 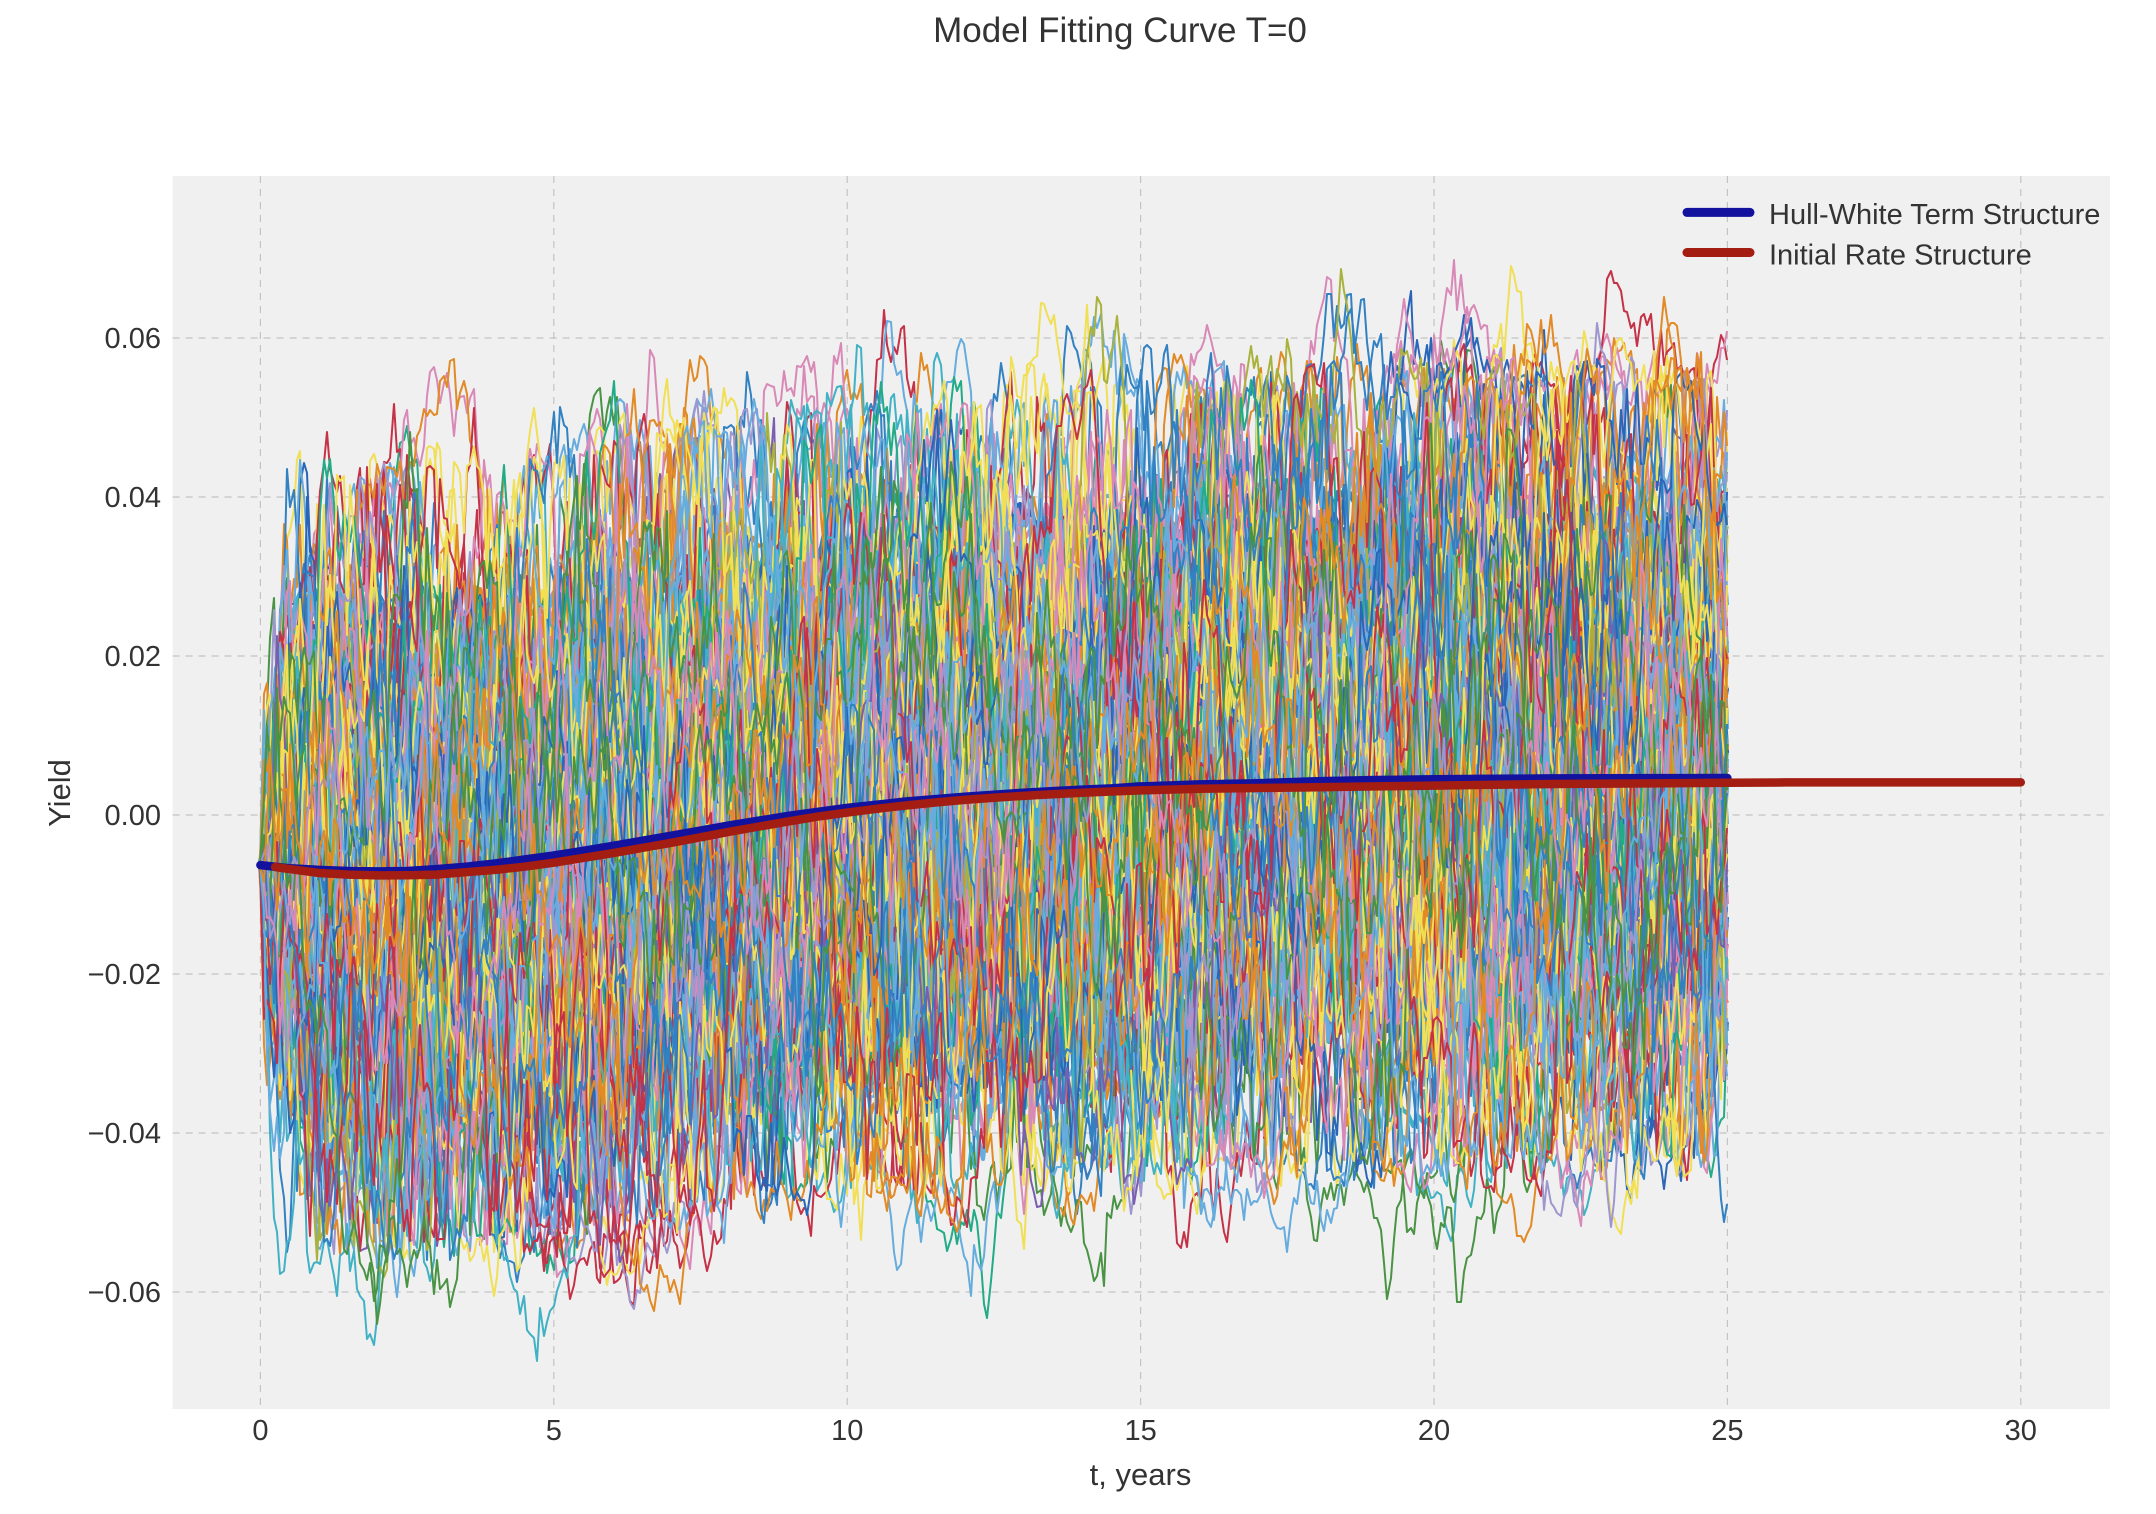 What do you see at coordinates (554, 1431) in the screenshot?
I see `svg-text: 5` at bounding box center [554, 1431].